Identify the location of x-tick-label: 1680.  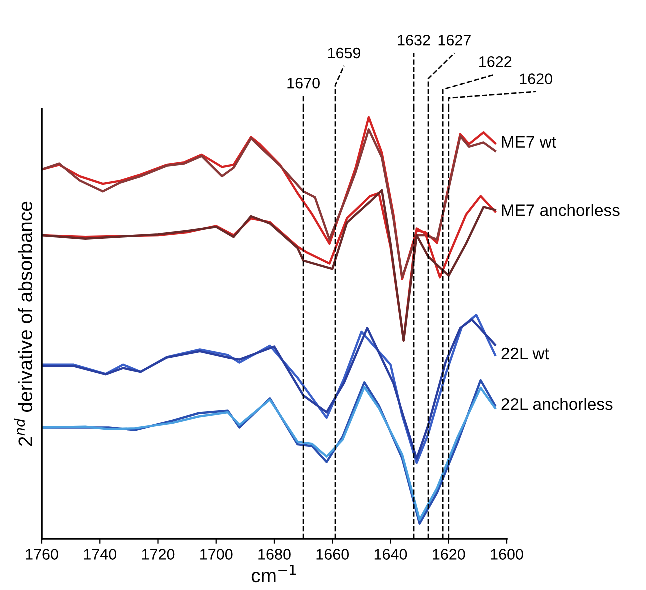
(274, 554).